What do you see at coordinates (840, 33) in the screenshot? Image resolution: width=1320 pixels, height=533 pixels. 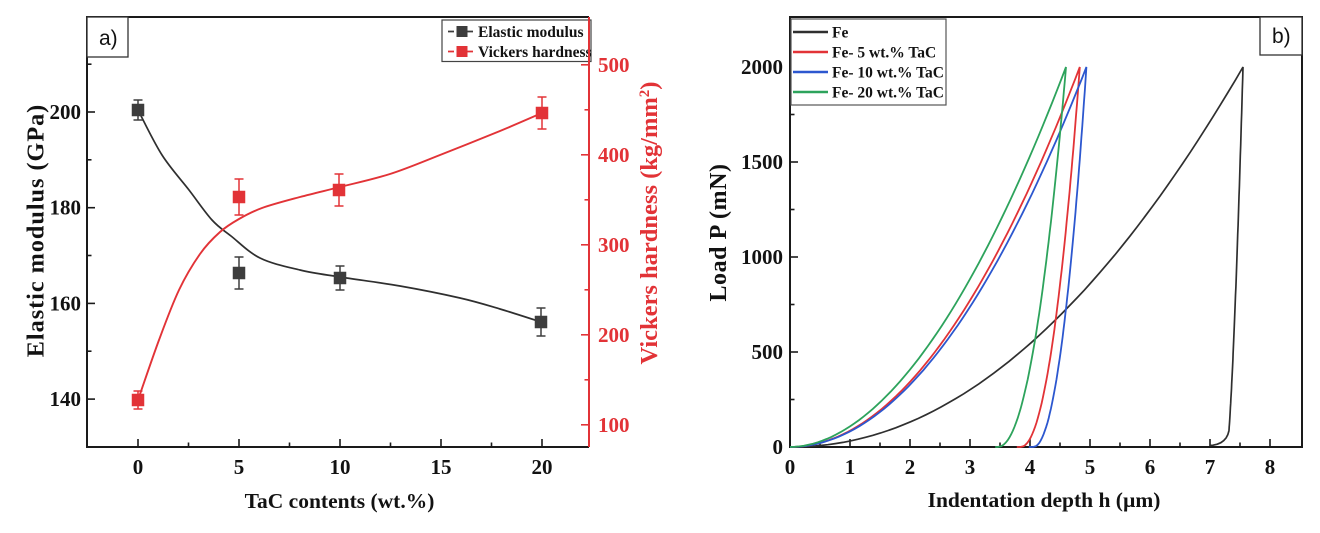 I see `svg-text: Fe` at bounding box center [840, 33].